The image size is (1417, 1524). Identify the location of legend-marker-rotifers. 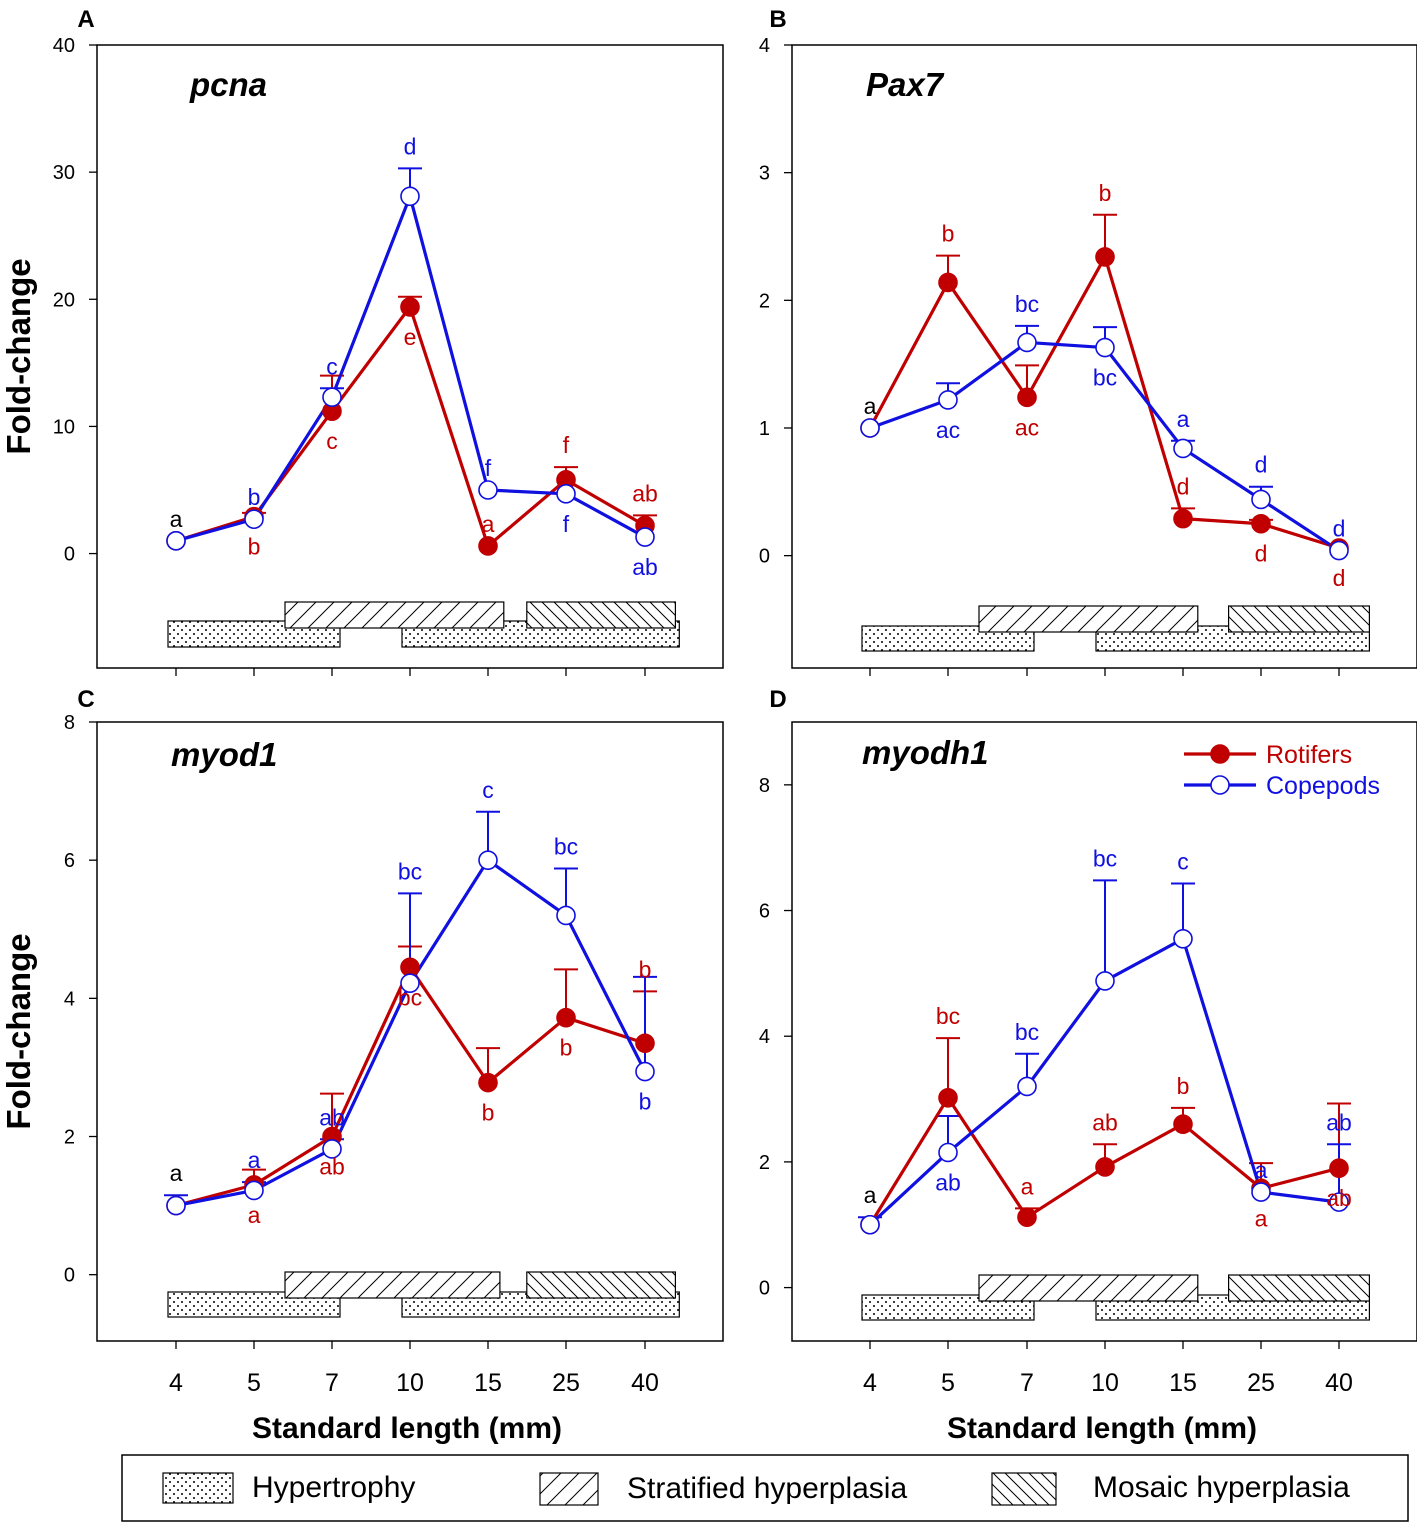
(1220, 754).